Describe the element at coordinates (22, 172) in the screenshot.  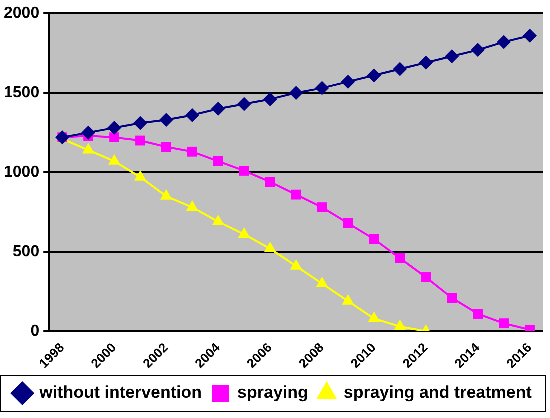
I see `y-tick-label: 1000` at that location.